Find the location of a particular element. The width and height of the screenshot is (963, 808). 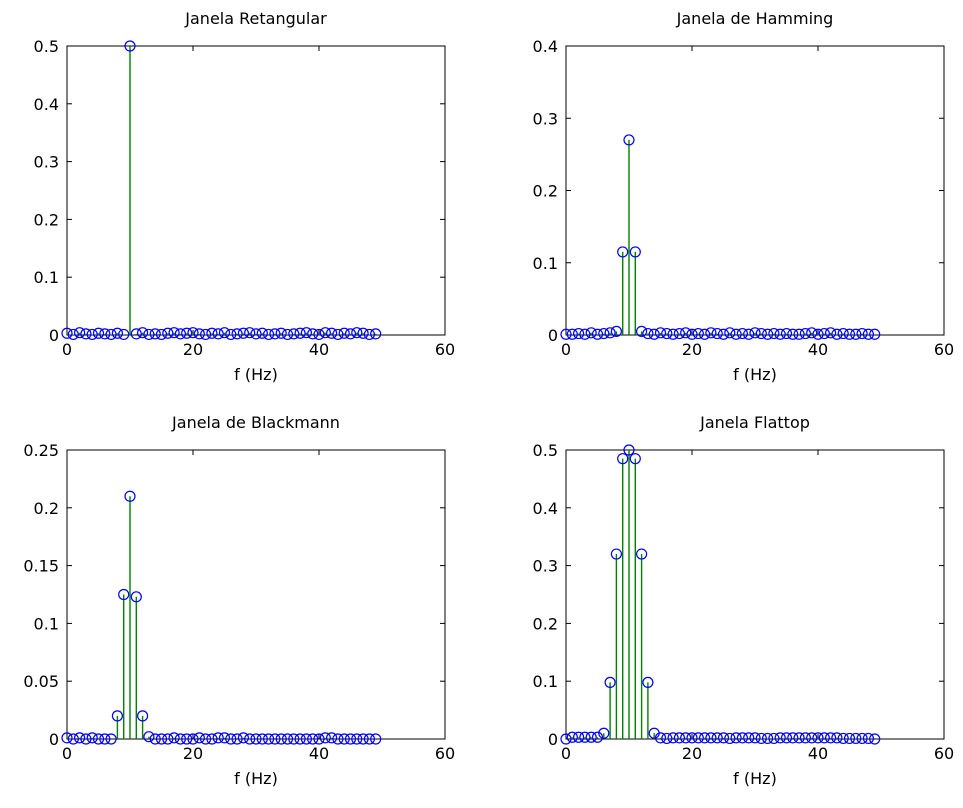

y-tick-label: 0 is located at coordinates (54, 335).